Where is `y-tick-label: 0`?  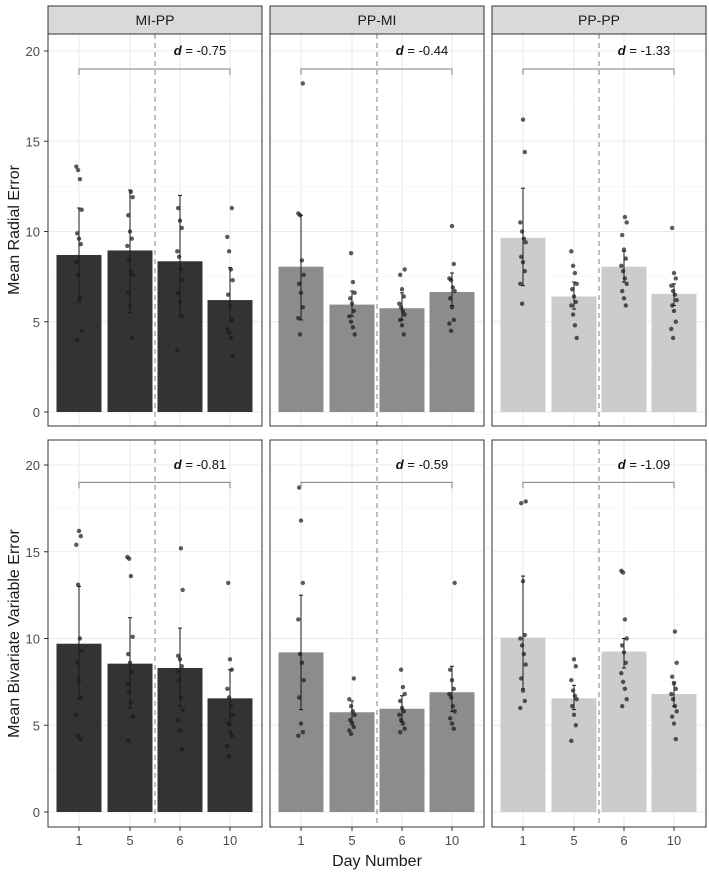 y-tick-label: 0 is located at coordinates (36, 412).